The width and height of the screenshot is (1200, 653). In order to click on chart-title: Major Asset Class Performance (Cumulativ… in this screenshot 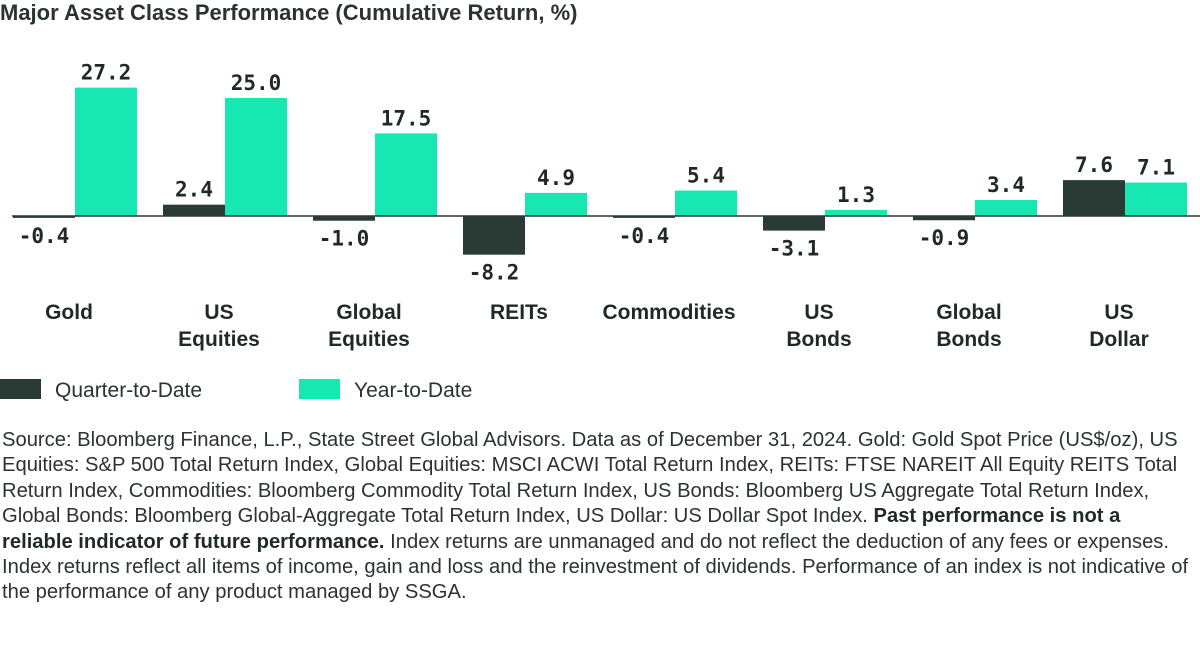, I will do `click(288, 12)`.